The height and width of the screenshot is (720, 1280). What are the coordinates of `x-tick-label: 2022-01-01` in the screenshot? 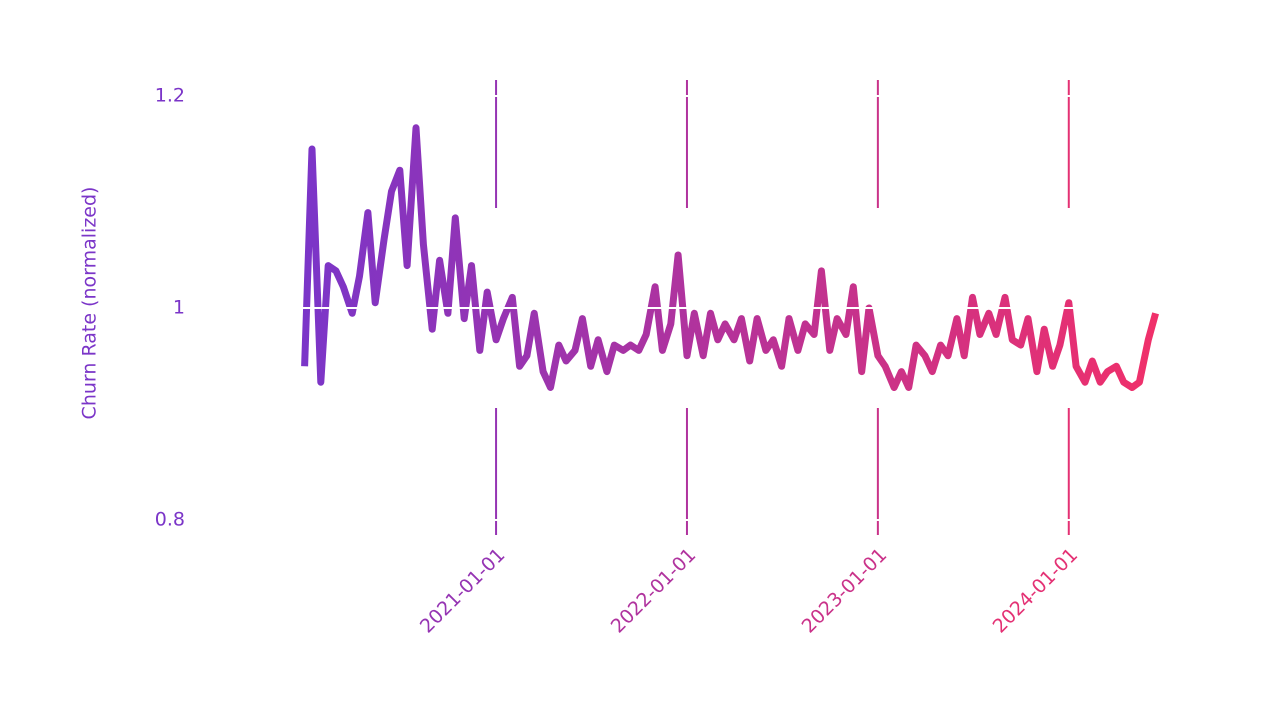 It's located at (654, 591).